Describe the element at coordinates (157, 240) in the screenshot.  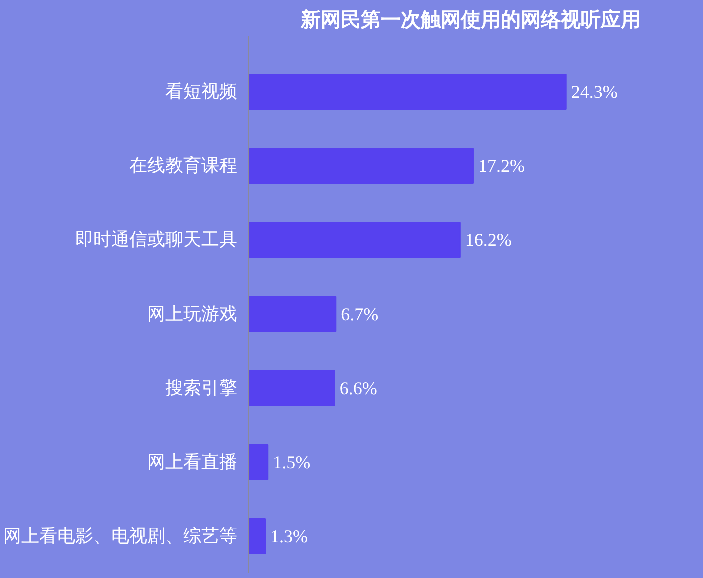
I see `y-tick-label: 即时通信或聊天工具` at that location.